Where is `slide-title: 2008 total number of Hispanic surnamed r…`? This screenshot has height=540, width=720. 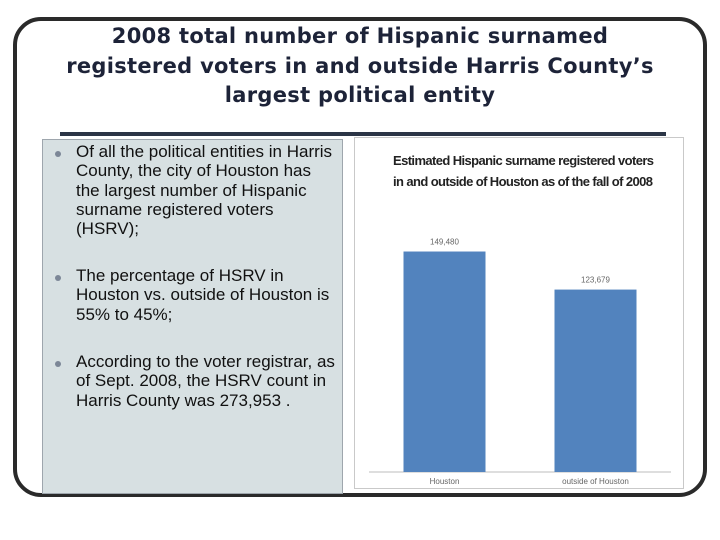 slide-title: 2008 total number of Hispanic surnamed r… is located at coordinates (360, 65).